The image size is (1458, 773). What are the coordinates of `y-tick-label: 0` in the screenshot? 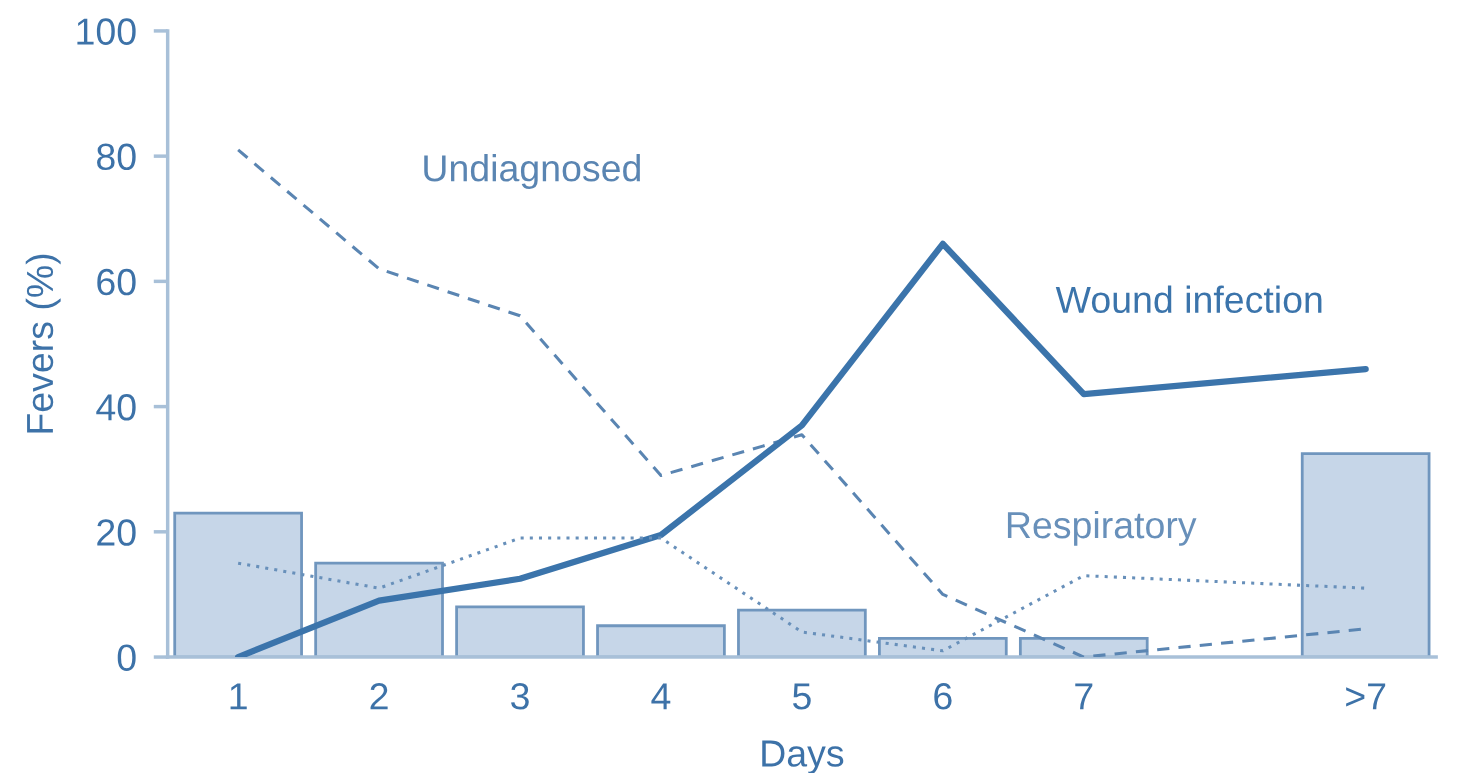 It's located at (126, 658).